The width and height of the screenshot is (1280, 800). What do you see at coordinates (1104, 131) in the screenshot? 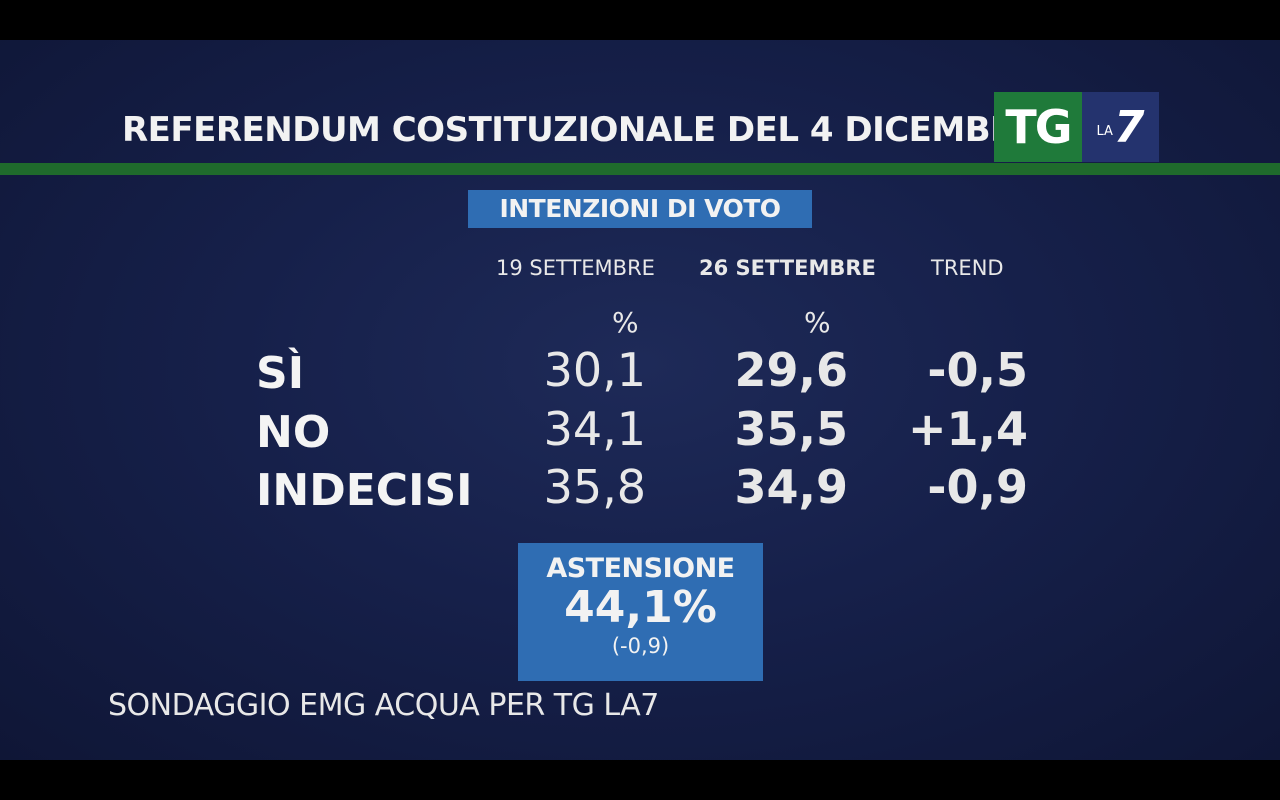
I see `logo-la-text: LA` at bounding box center [1104, 131].